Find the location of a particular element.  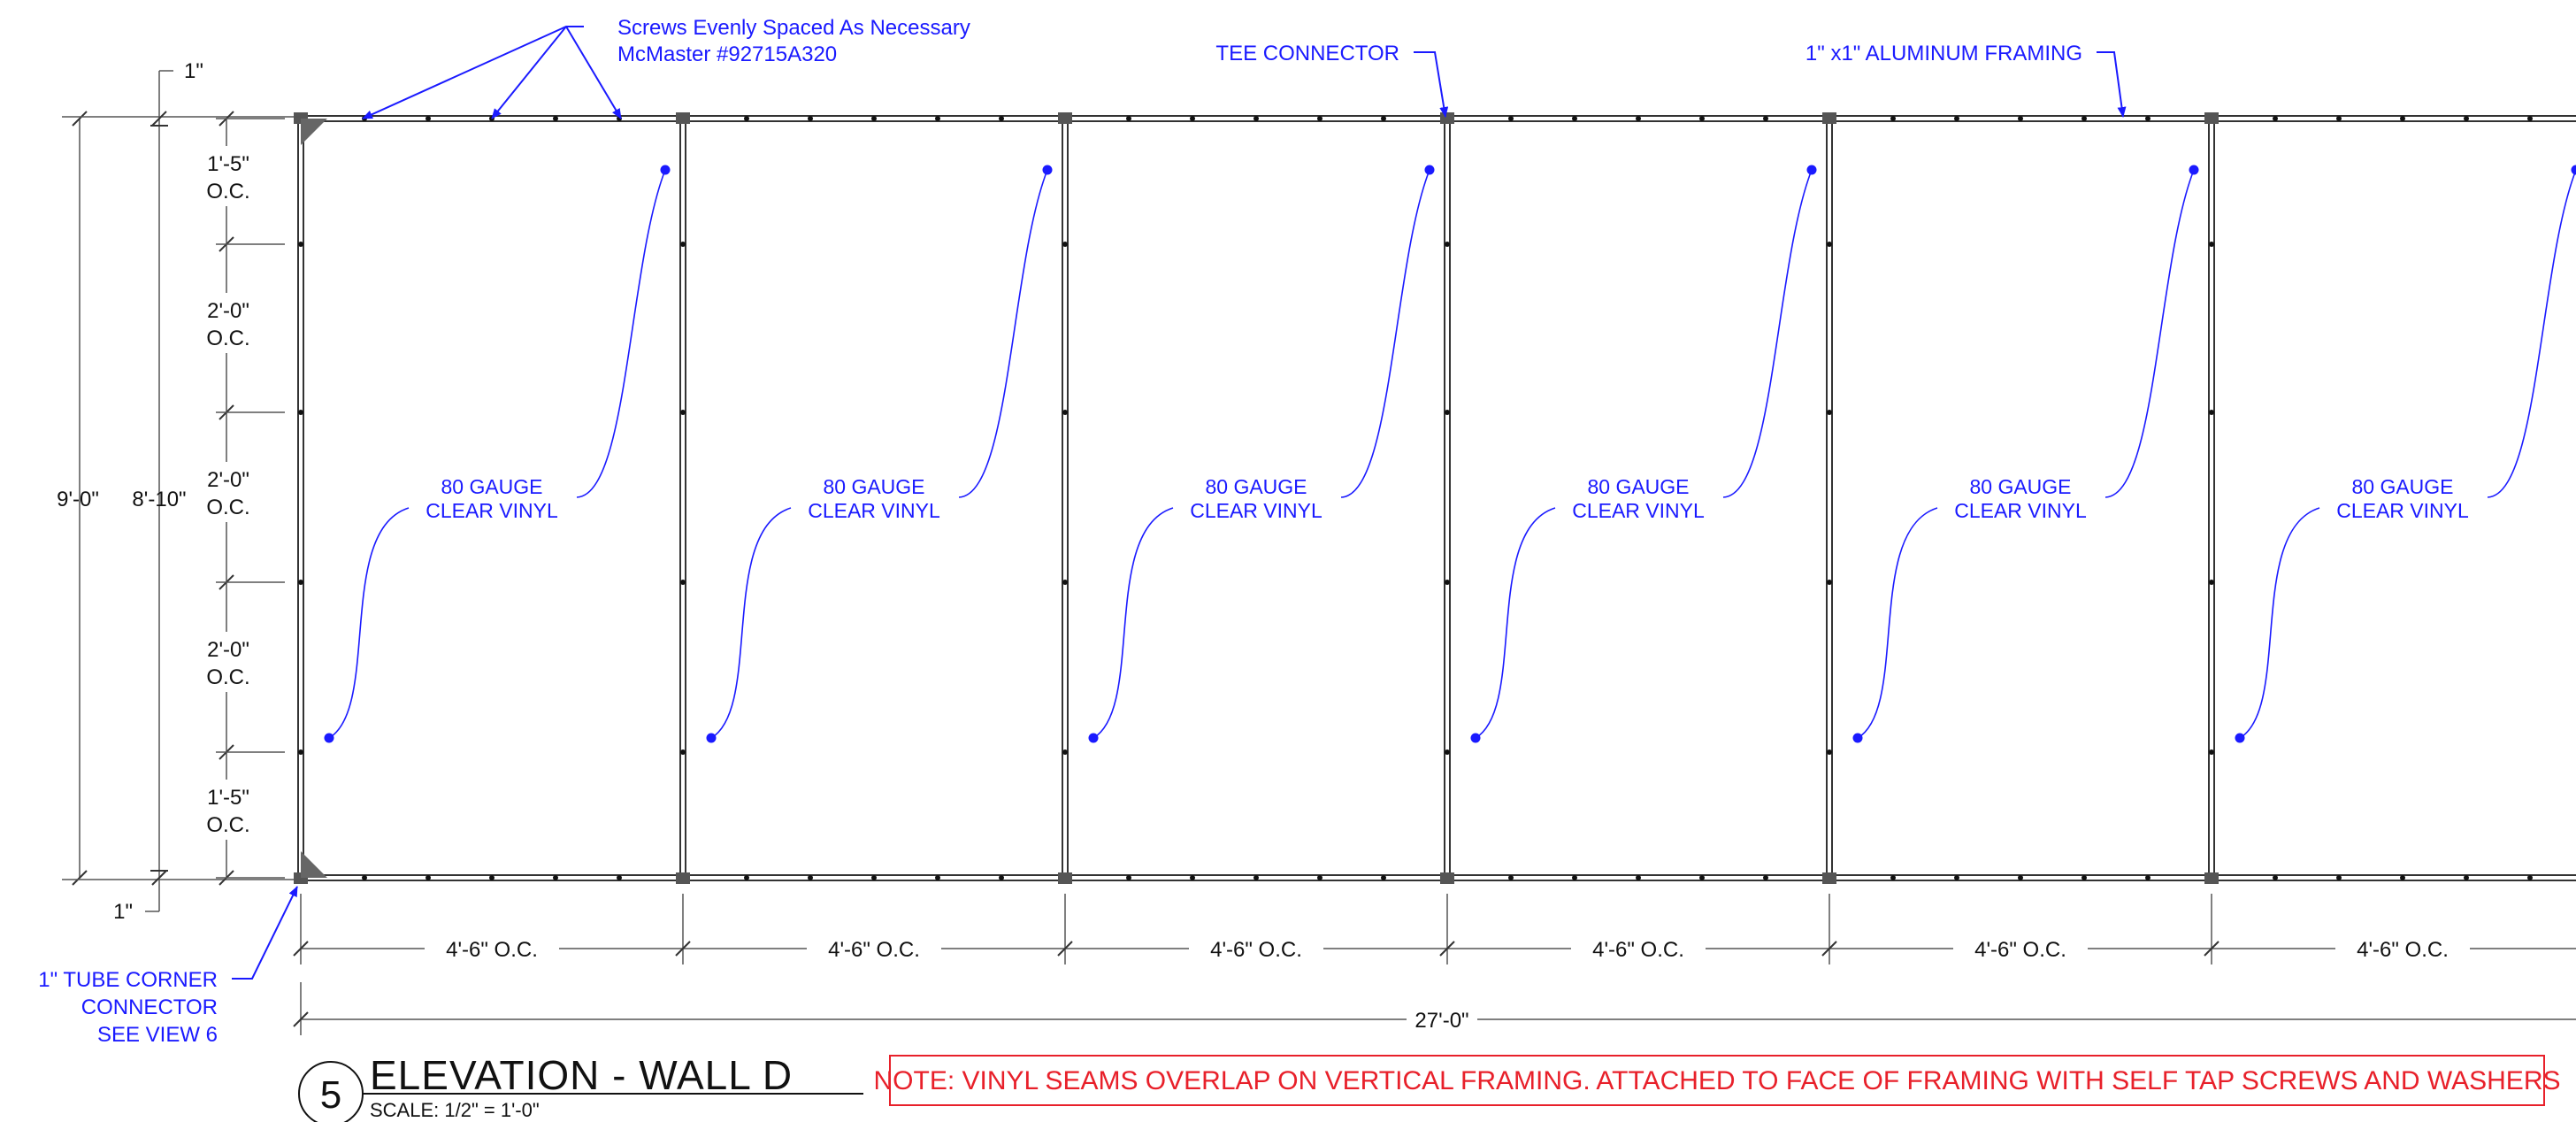

view-title-text: ELEVATION - WALL D is located at coordinates (581, 1075).